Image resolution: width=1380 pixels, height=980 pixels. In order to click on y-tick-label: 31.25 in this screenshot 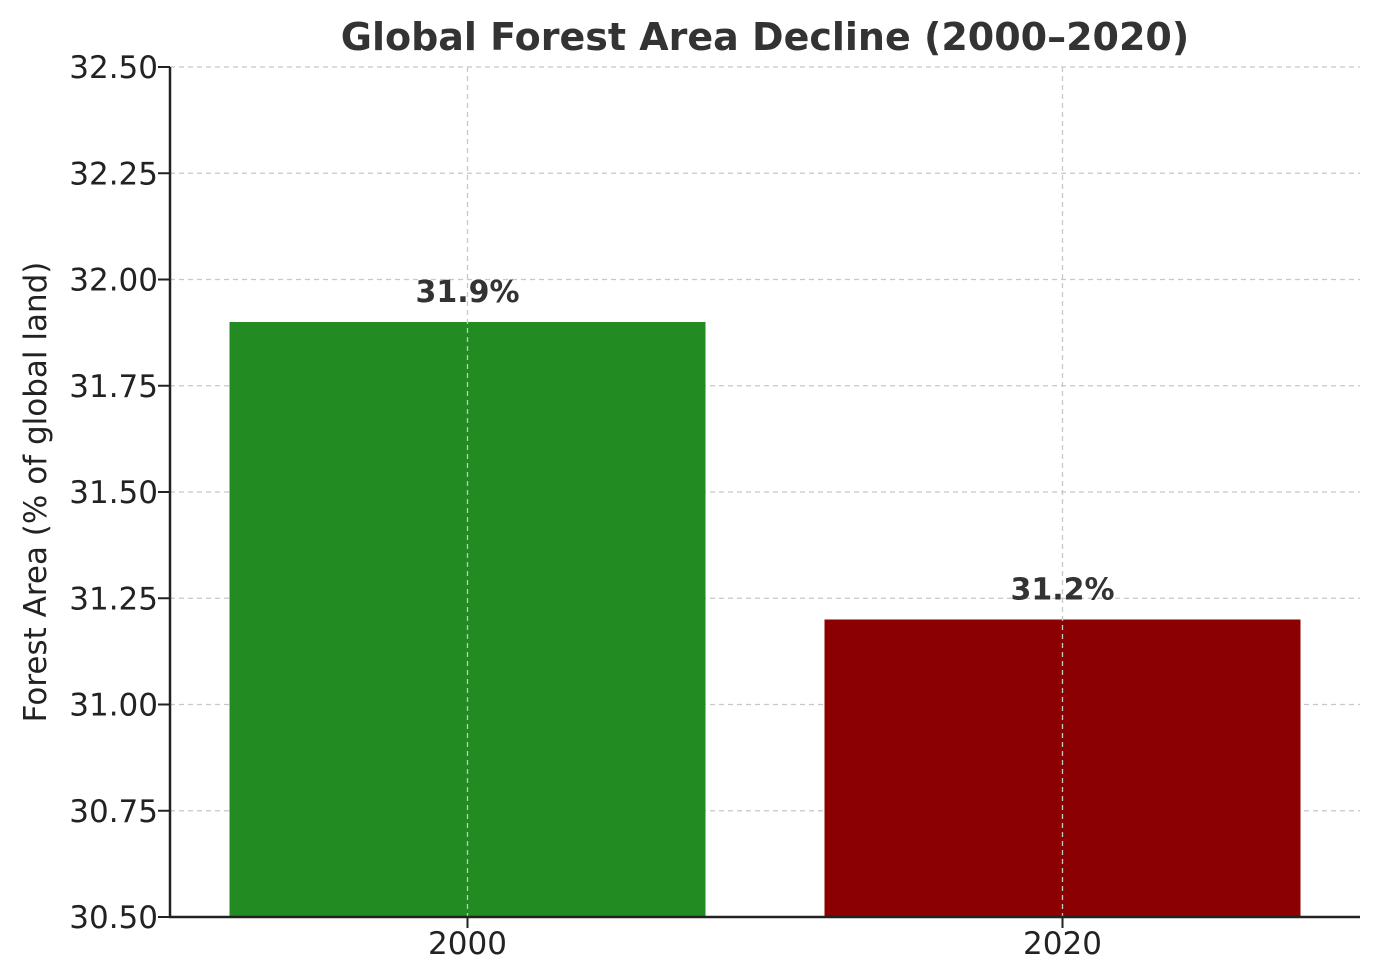, I will do `click(113, 599)`.